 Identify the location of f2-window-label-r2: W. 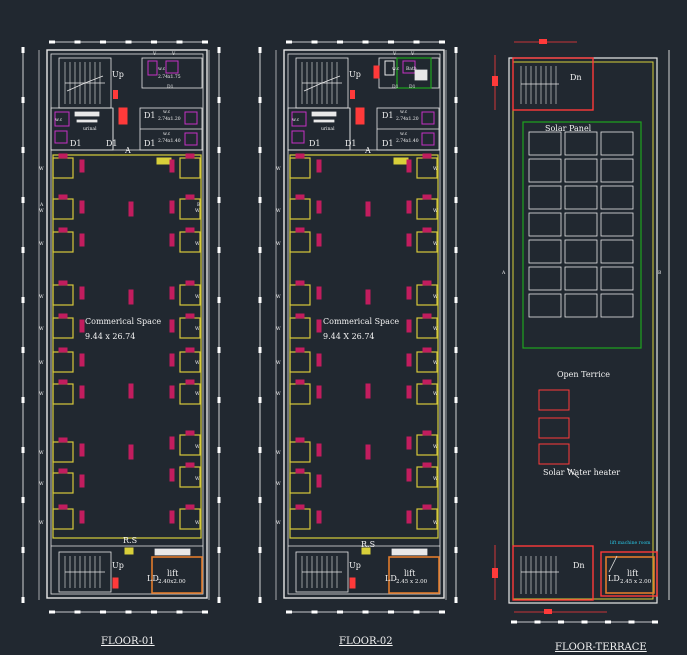
(435, 244).